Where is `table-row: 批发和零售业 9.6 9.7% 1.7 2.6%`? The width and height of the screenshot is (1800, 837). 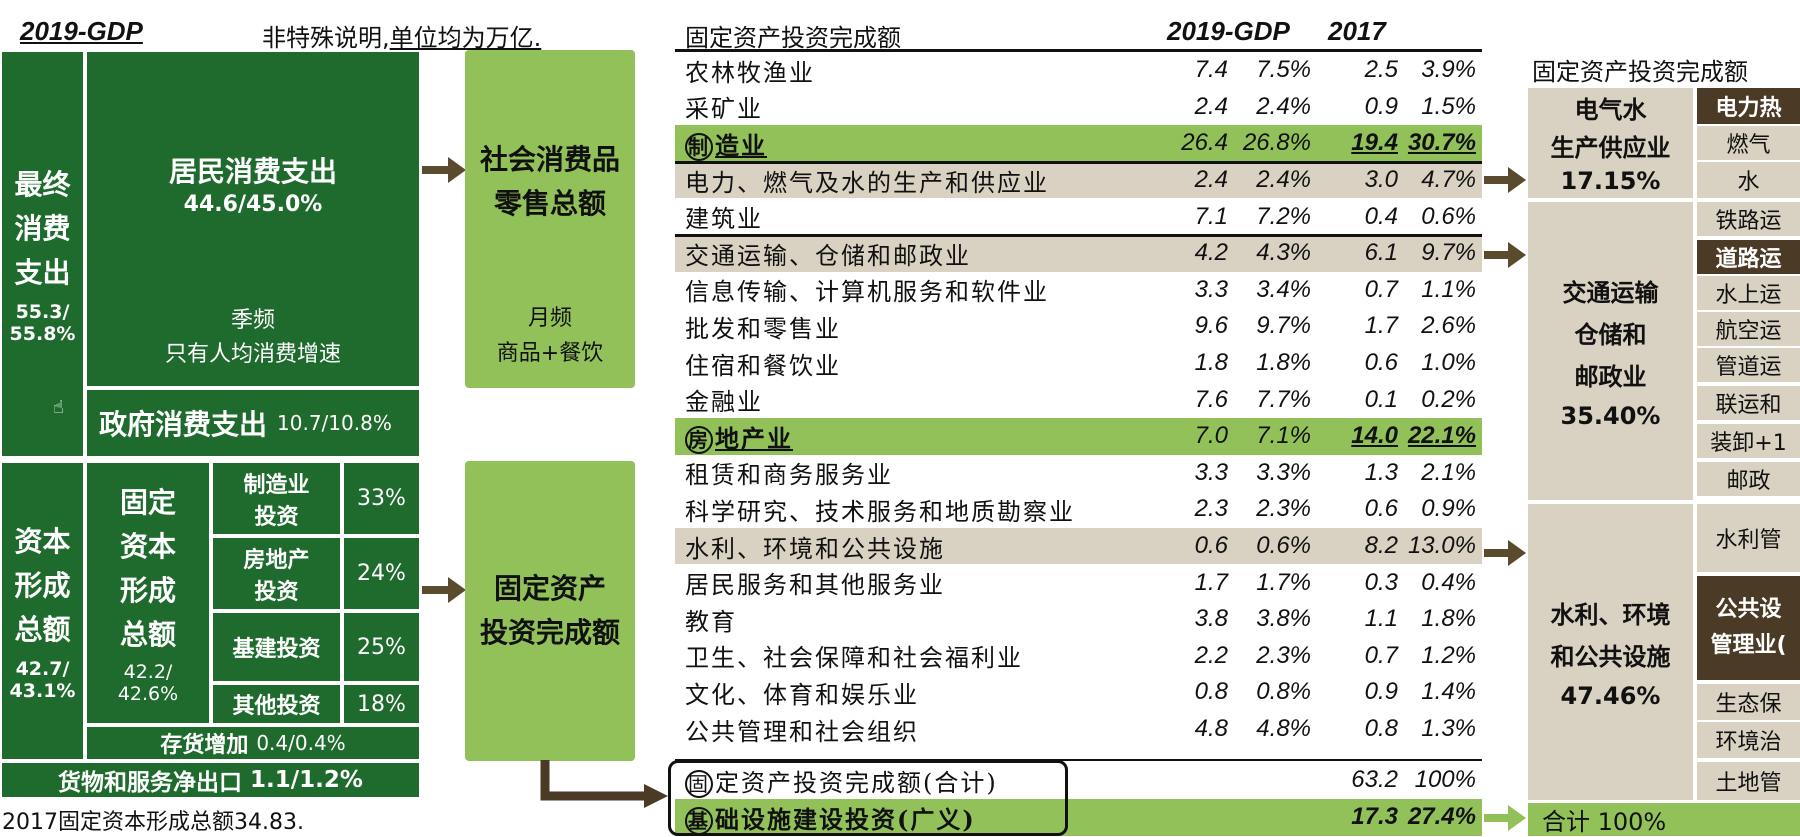 table-row: 批发和零售业 9.6 9.7% 1.7 2.6% is located at coordinates (1078, 326).